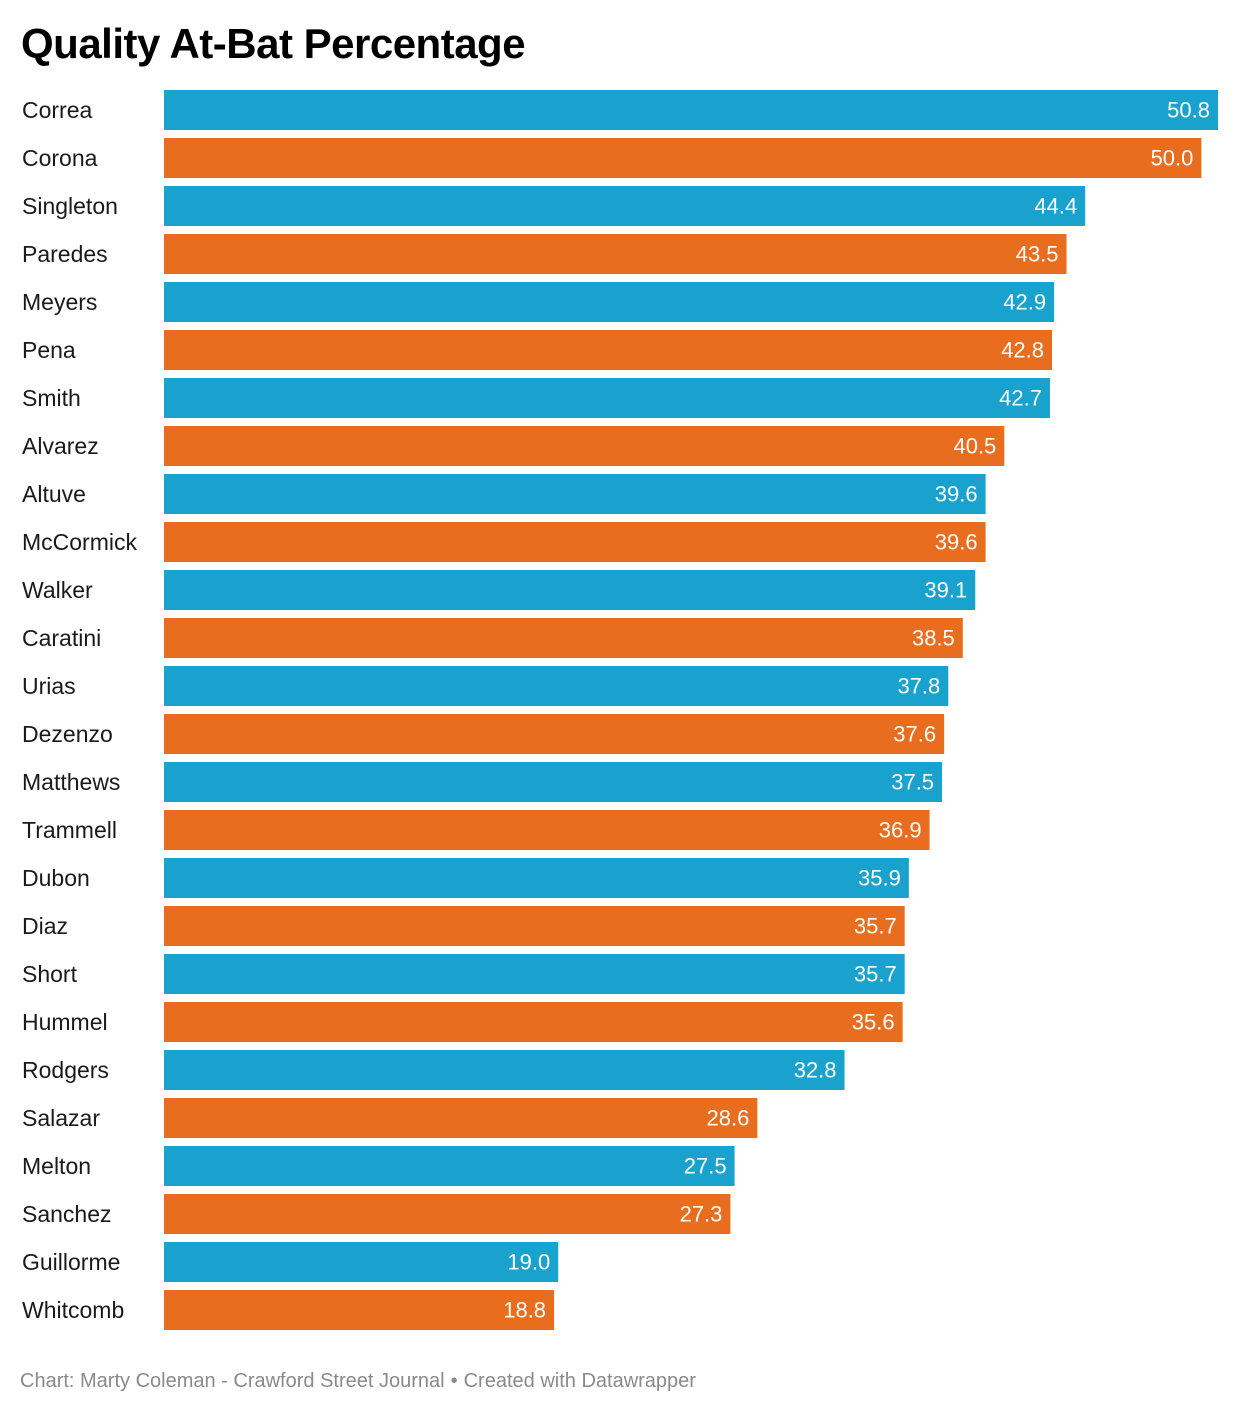 Image resolution: width=1240 pixels, height=1416 pixels. I want to click on category-label: Caratini, so click(61, 638).